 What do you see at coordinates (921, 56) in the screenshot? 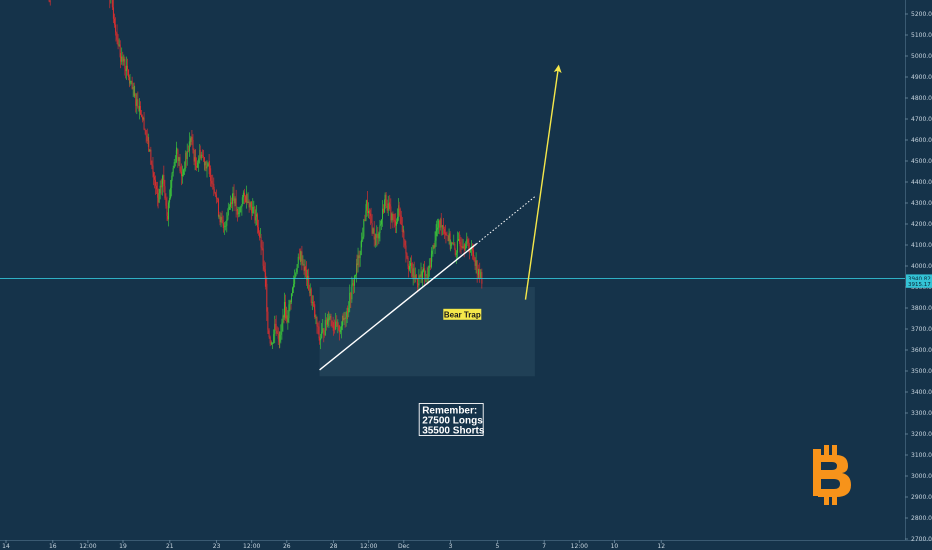
I see `y-tick-label: 5000.00` at bounding box center [921, 56].